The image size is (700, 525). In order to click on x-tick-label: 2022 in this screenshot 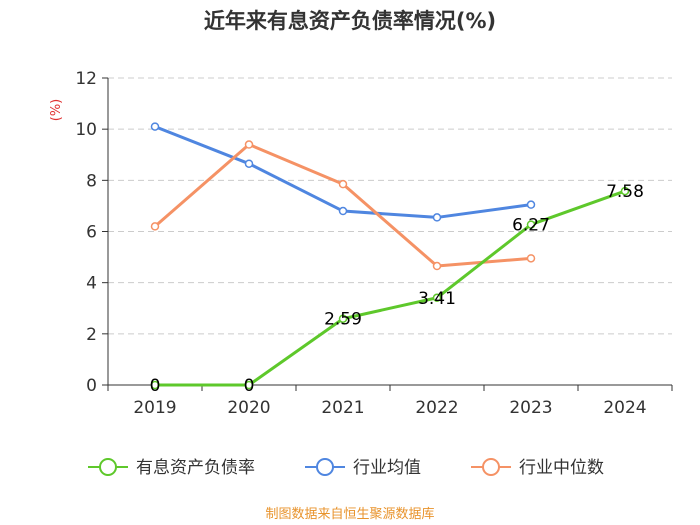, I will do `click(436, 408)`.